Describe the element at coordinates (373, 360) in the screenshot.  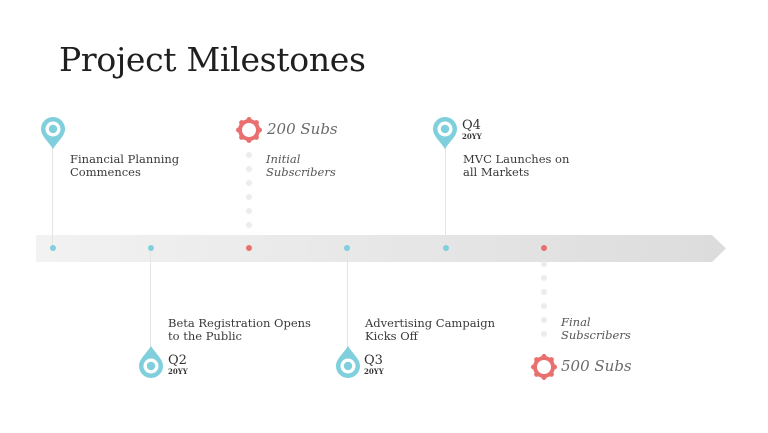
I see `quarter-name: Q3` at that location.